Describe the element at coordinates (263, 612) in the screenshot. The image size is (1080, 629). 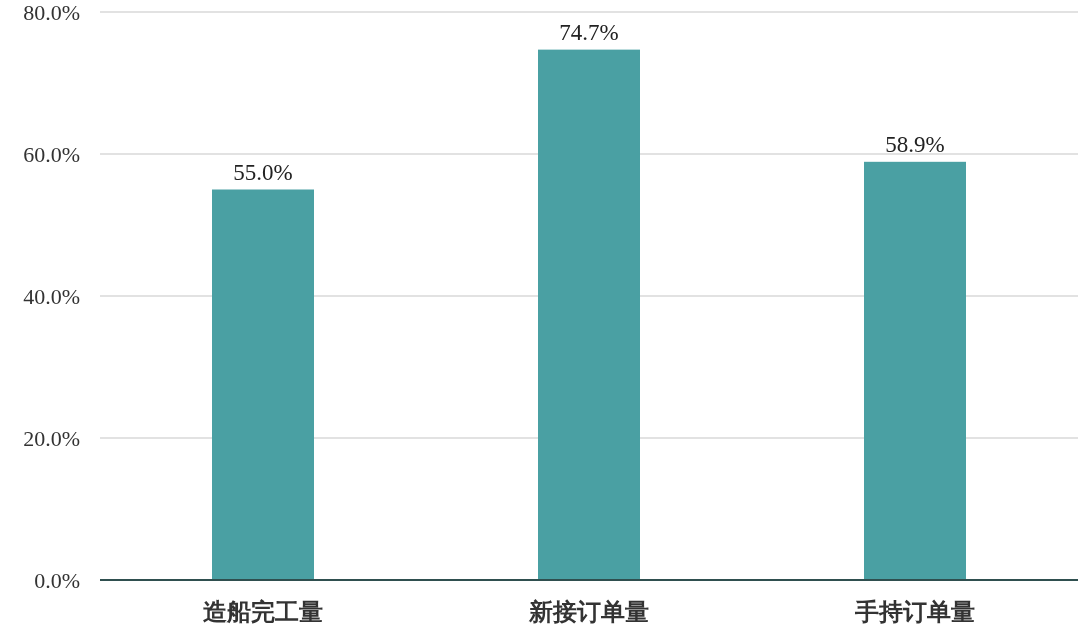
I see `x-tick-label: 造船完工量` at that location.